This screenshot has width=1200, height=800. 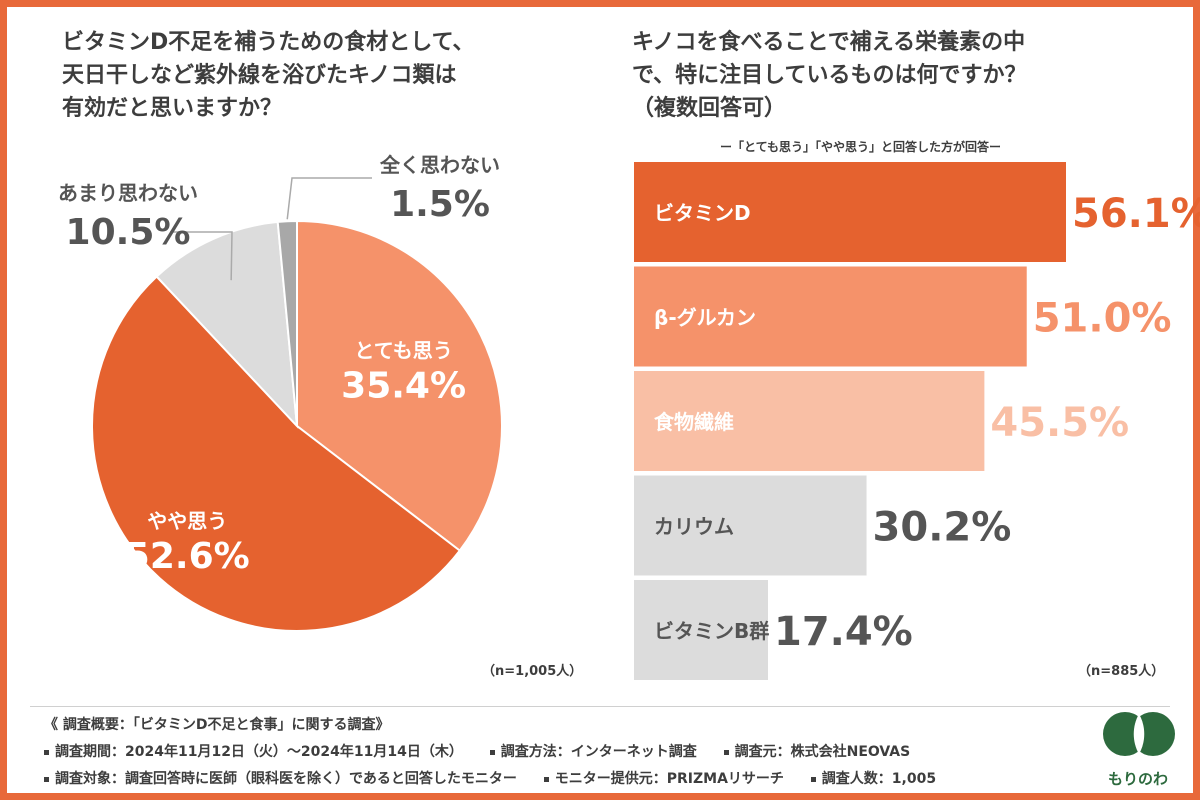 What do you see at coordinates (1139, 734) in the screenshot?
I see `green-leaf-logo-icon` at bounding box center [1139, 734].